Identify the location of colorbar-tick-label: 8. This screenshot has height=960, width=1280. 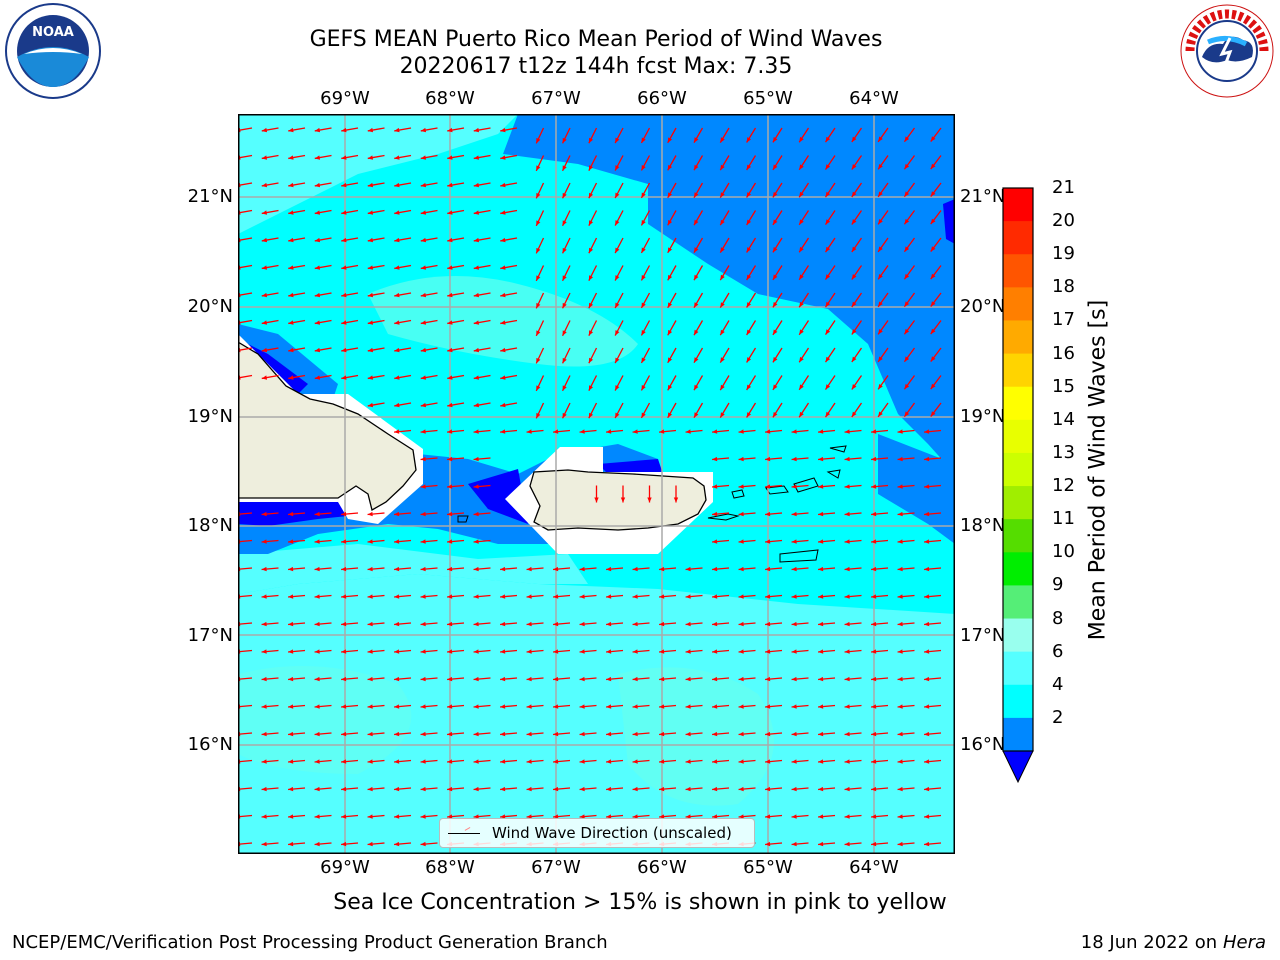
(1058, 618).